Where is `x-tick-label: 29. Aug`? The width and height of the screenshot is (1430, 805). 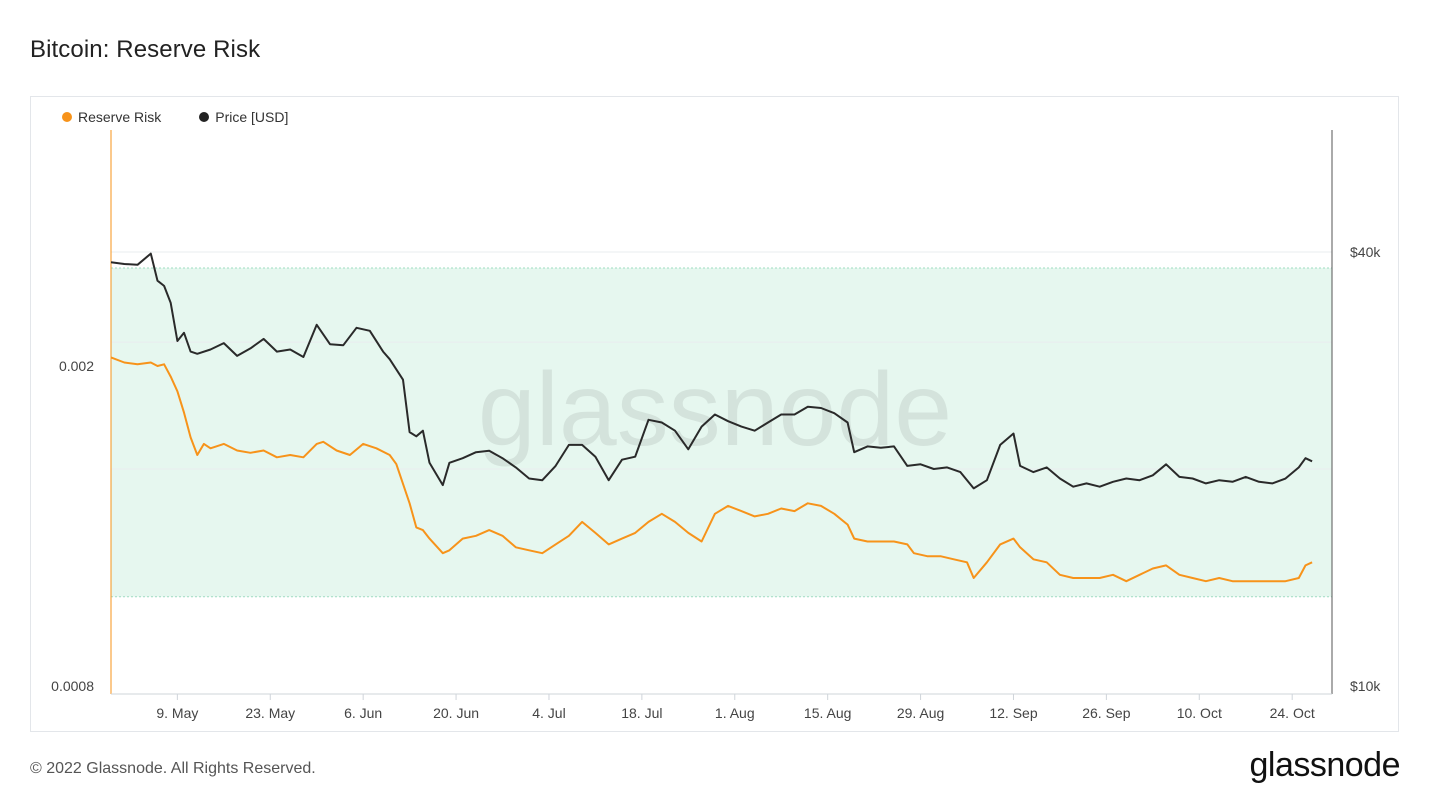
x-tick-label: 29. Aug is located at coordinates (921, 713).